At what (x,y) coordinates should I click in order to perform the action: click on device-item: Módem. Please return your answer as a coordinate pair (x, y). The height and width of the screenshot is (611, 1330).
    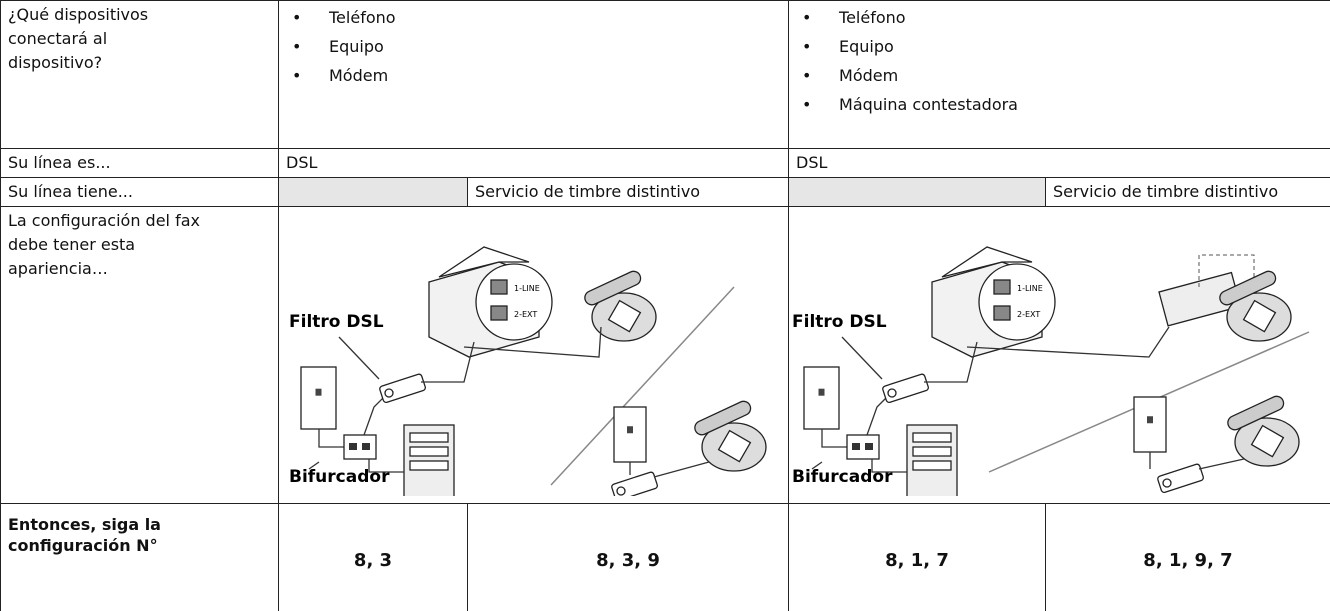
    Looking at the image, I should click on (536, 75).